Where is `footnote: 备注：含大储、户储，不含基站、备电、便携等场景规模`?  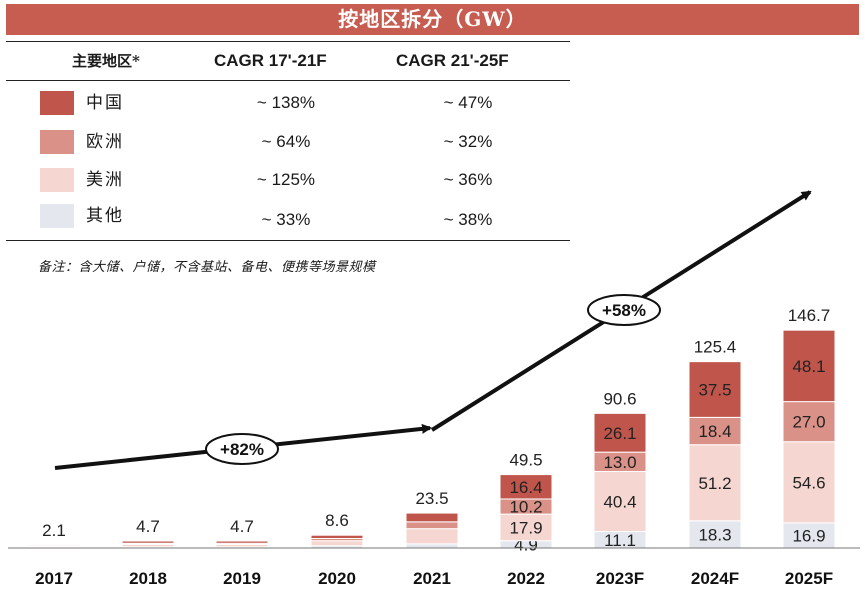
footnote: 备注：含大储、户储，不含基站、备电、便携等场景规模 is located at coordinates (207, 267).